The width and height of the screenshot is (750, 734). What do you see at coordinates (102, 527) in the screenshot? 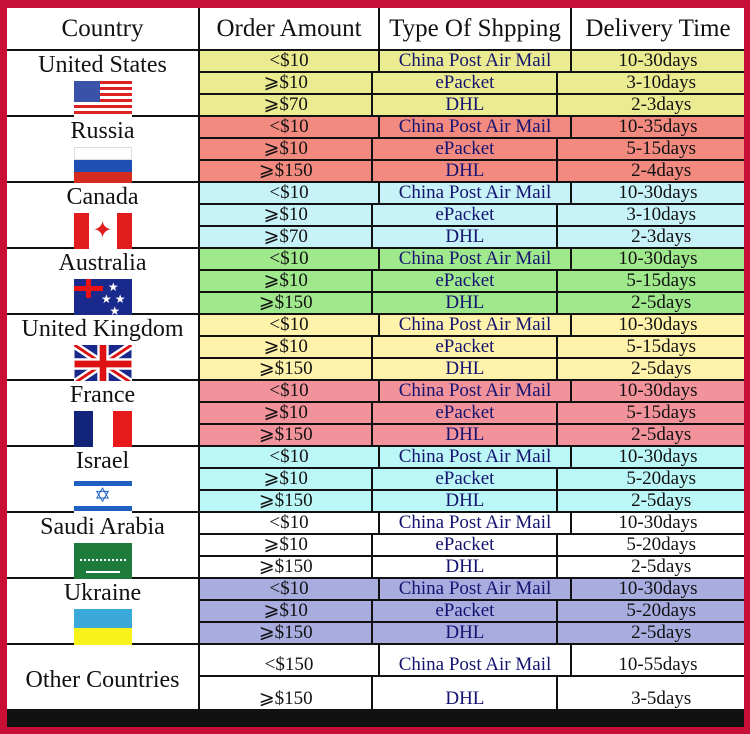
I see `country-name: Saudi Arabia` at bounding box center [102, 527].